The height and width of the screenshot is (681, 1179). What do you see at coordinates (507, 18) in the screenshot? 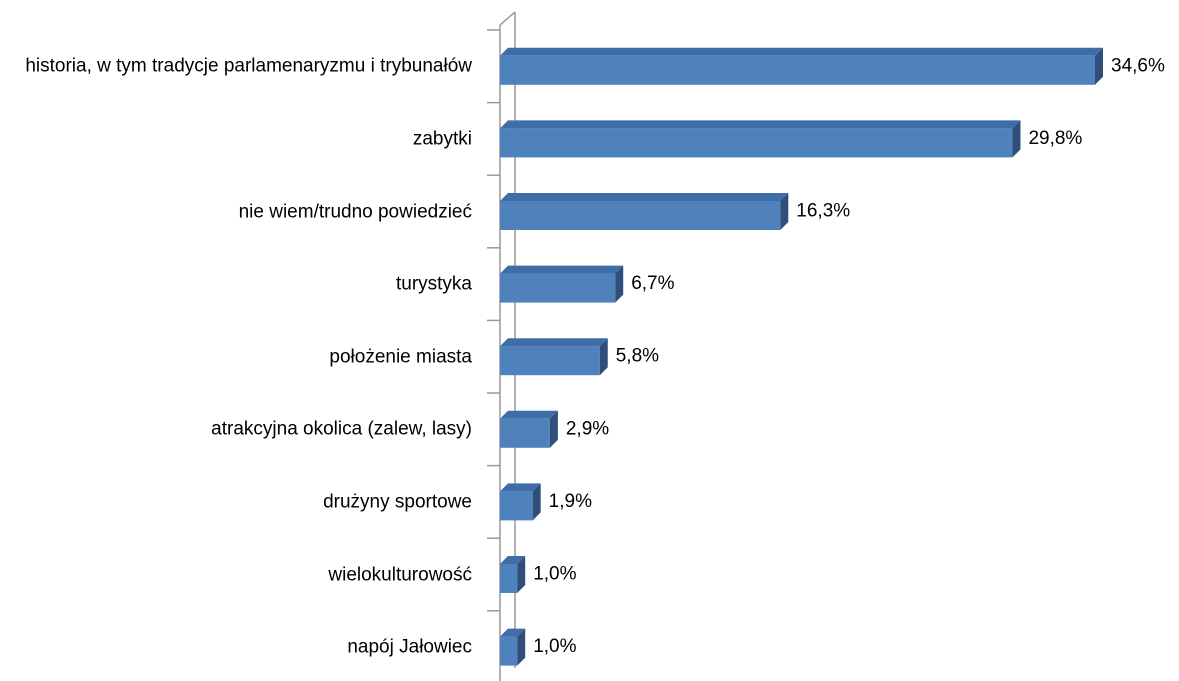
I see `axis-top` at bounding box center [507, 18].